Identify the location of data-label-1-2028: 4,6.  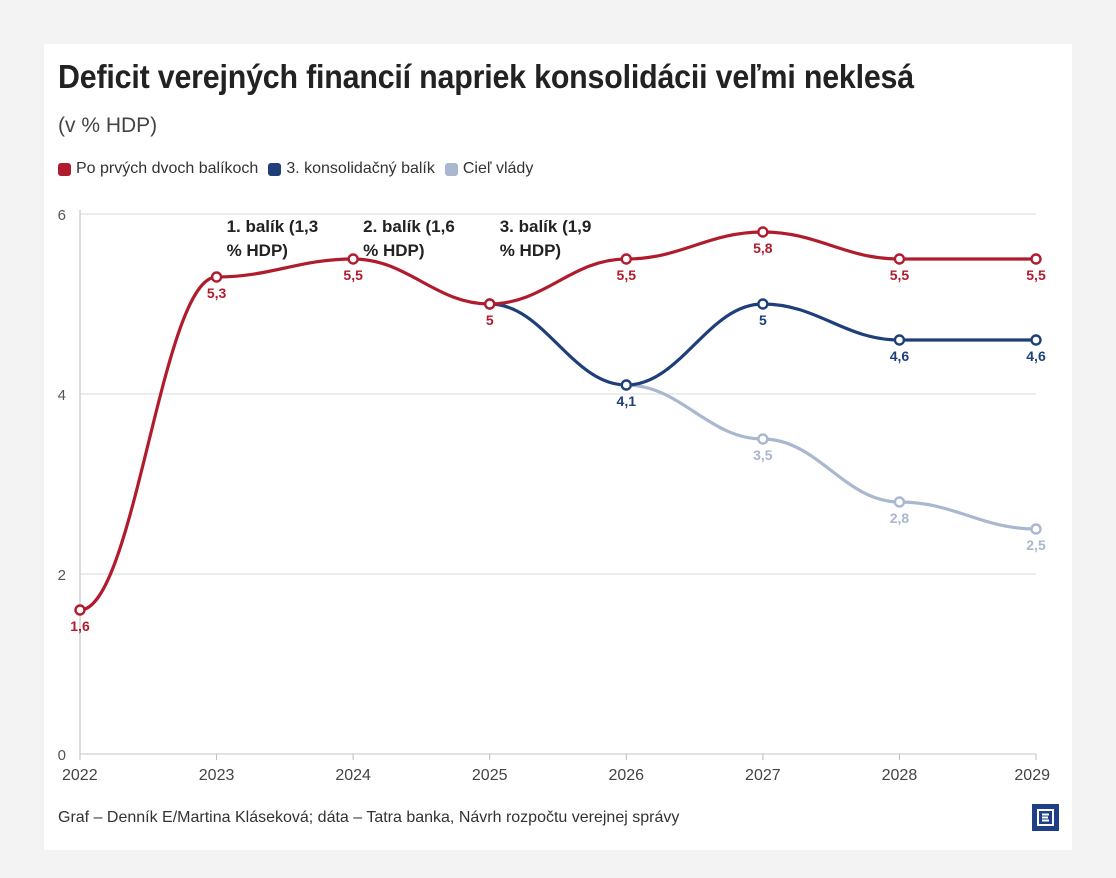
(900, 356).